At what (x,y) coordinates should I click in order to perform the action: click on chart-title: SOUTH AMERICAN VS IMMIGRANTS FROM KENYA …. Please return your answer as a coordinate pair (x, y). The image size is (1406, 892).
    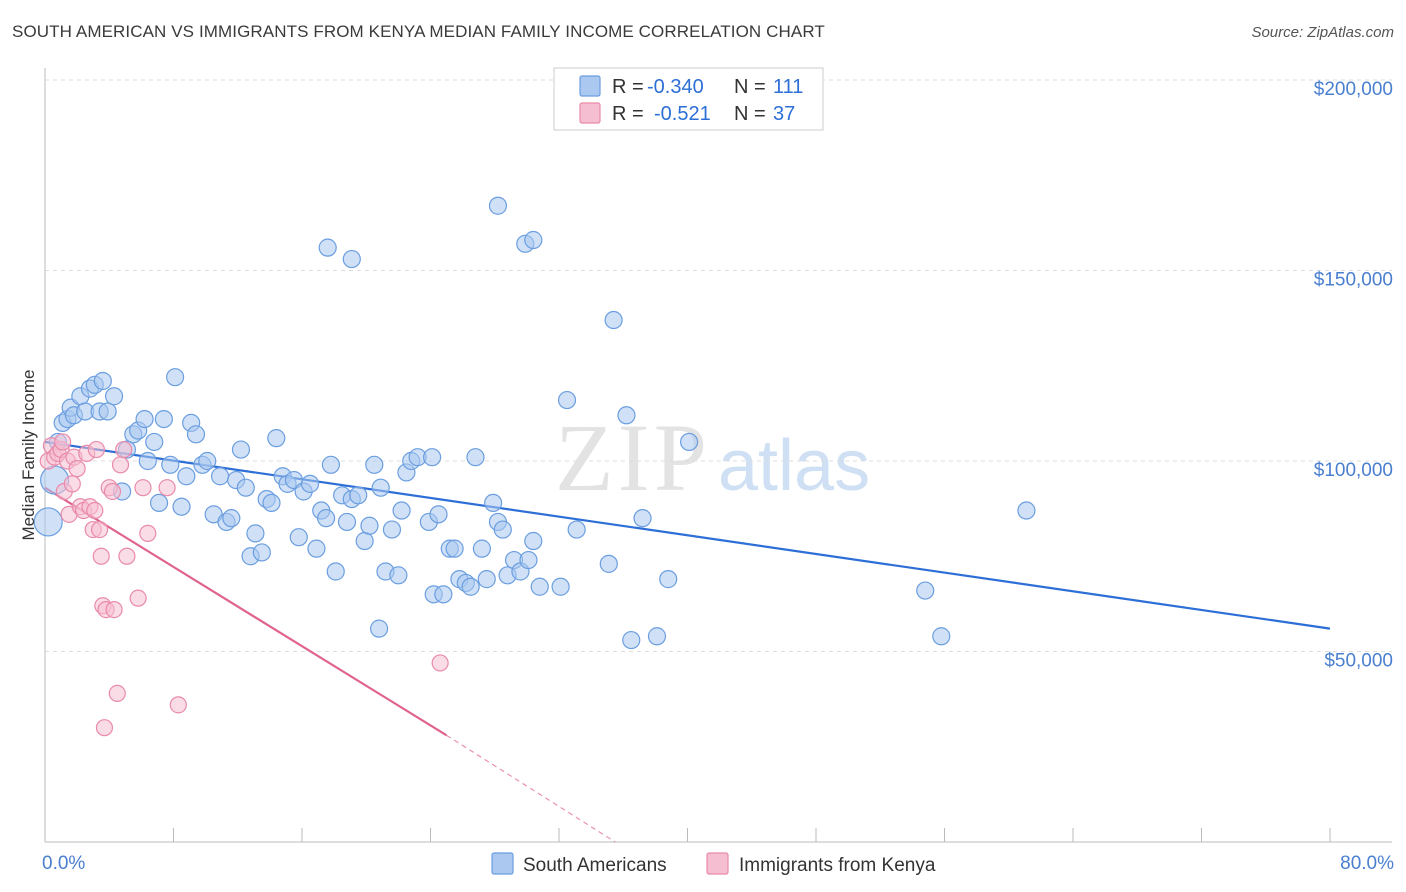
    Looking at the image, I should click on (418, 31).